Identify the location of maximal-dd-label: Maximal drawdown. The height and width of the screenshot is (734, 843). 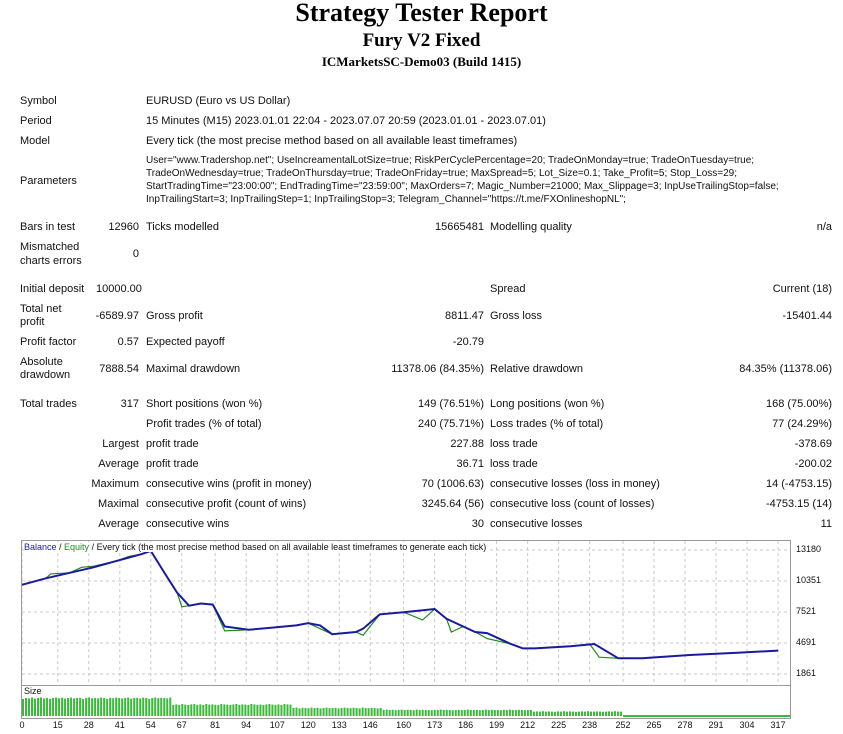
(193, 369).